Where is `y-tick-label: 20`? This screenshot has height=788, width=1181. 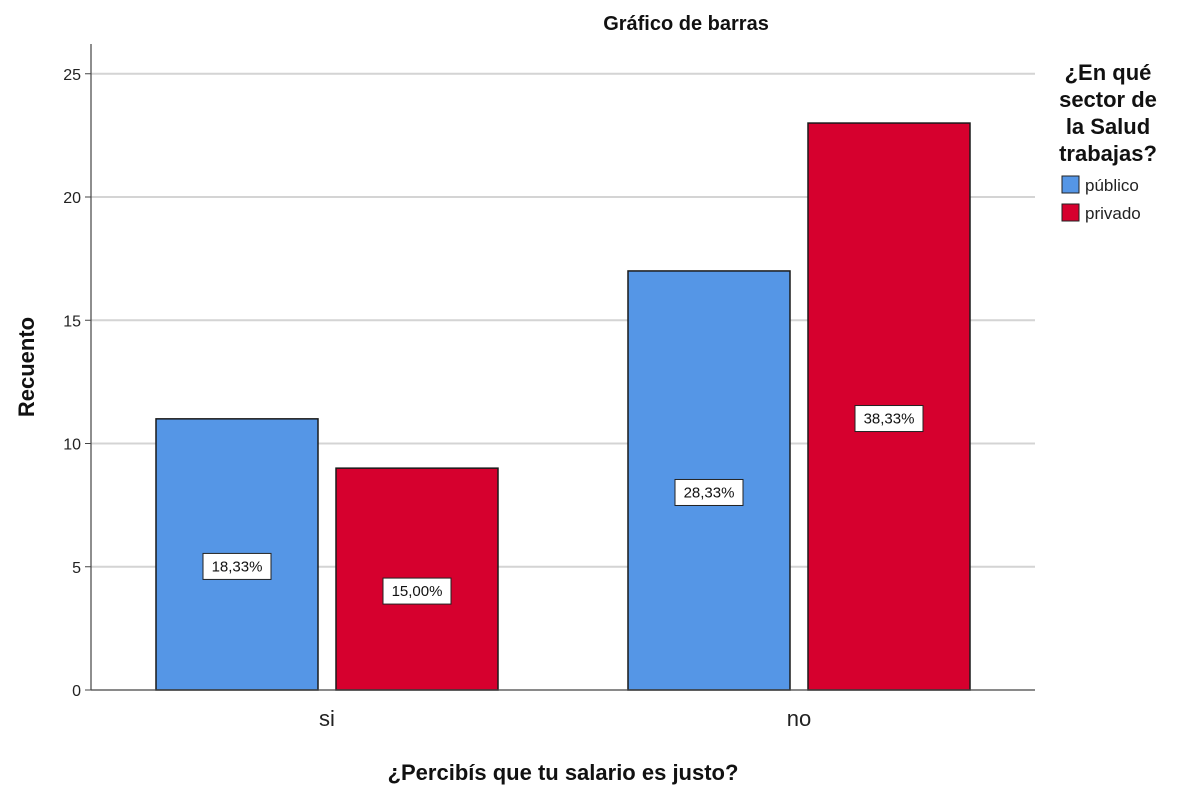 y-tick-label: 20 is located at coordinates (72, 198).